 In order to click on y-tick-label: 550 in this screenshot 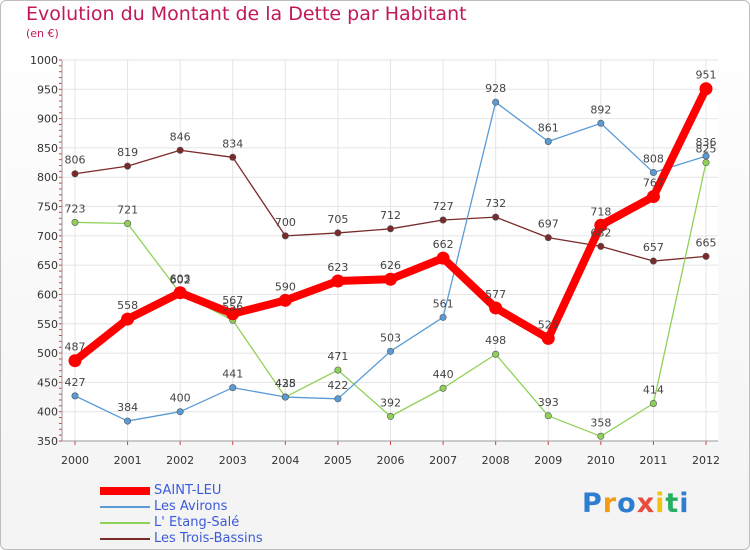, I will do `click(47, 324)`.